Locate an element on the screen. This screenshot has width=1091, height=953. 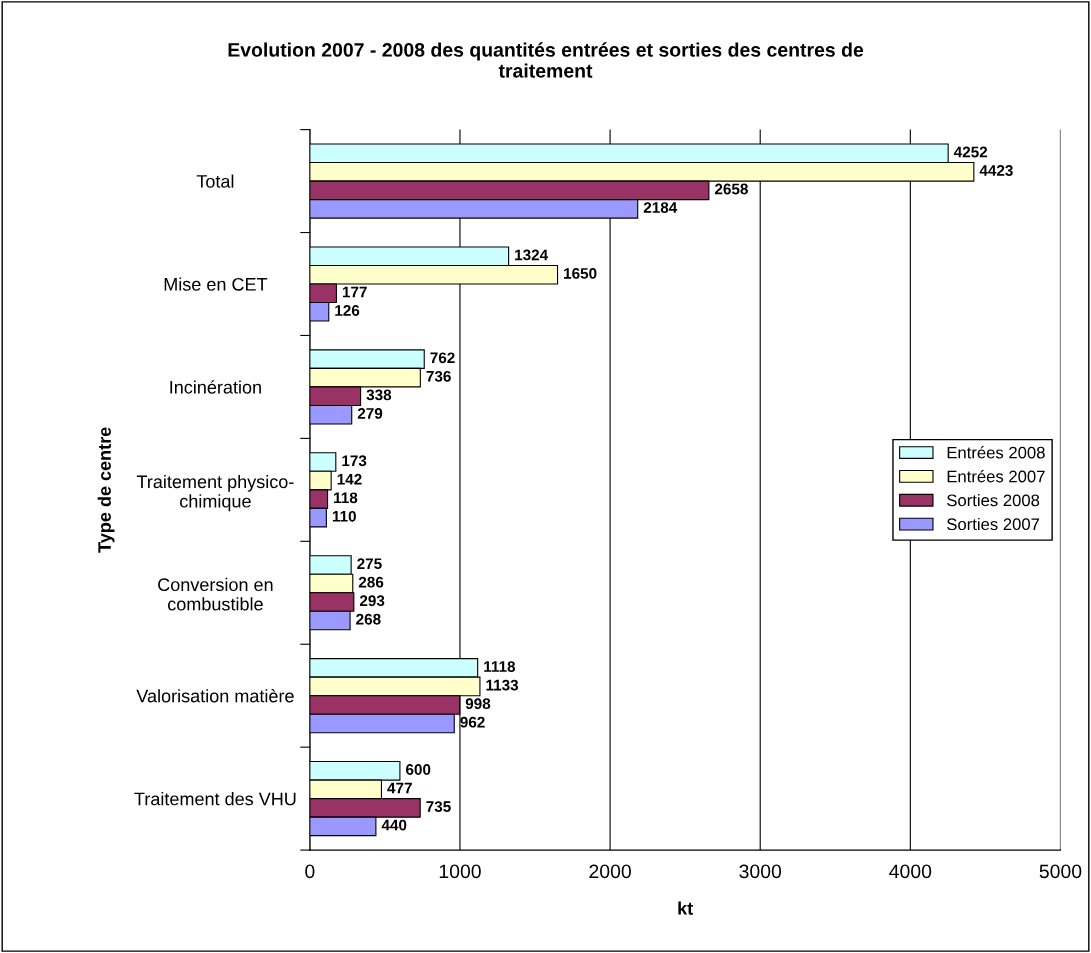
y-axis-title: Type de centre is located at coordinates (106, 490).